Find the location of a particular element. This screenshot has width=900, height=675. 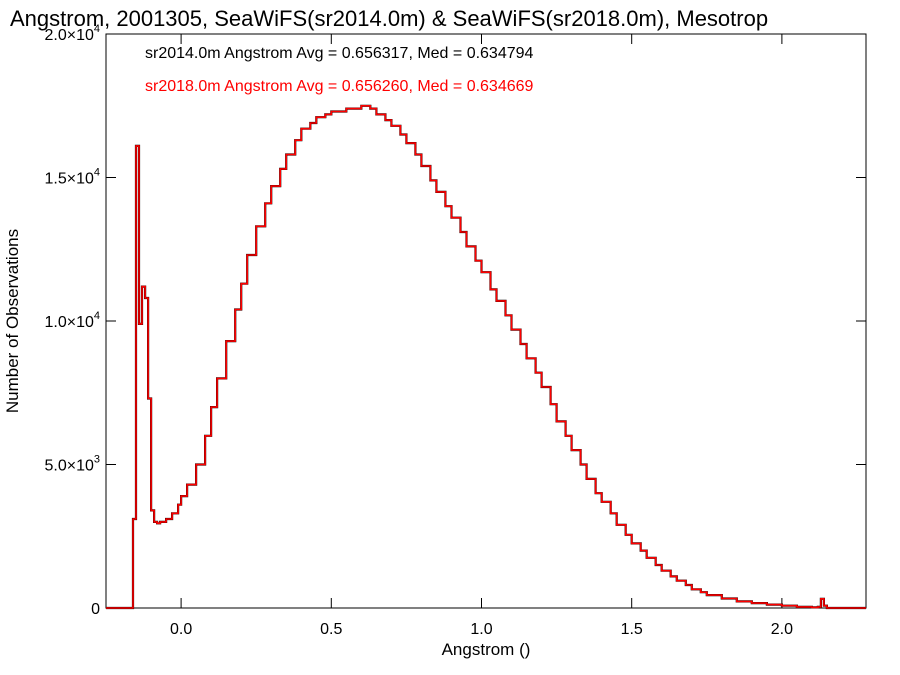

y-axis-label: Number of Observations is located at coordinates (12, 321).